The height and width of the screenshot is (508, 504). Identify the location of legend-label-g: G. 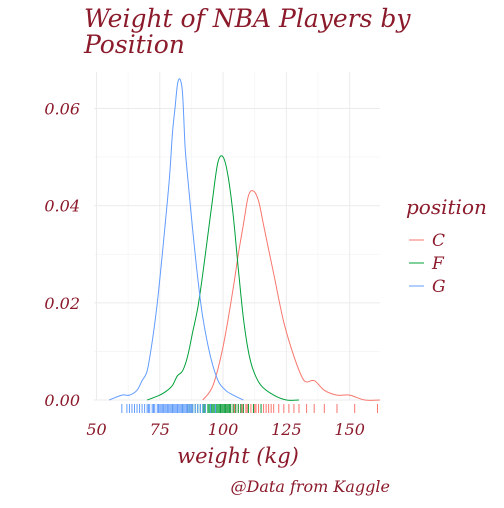
(439, 287).